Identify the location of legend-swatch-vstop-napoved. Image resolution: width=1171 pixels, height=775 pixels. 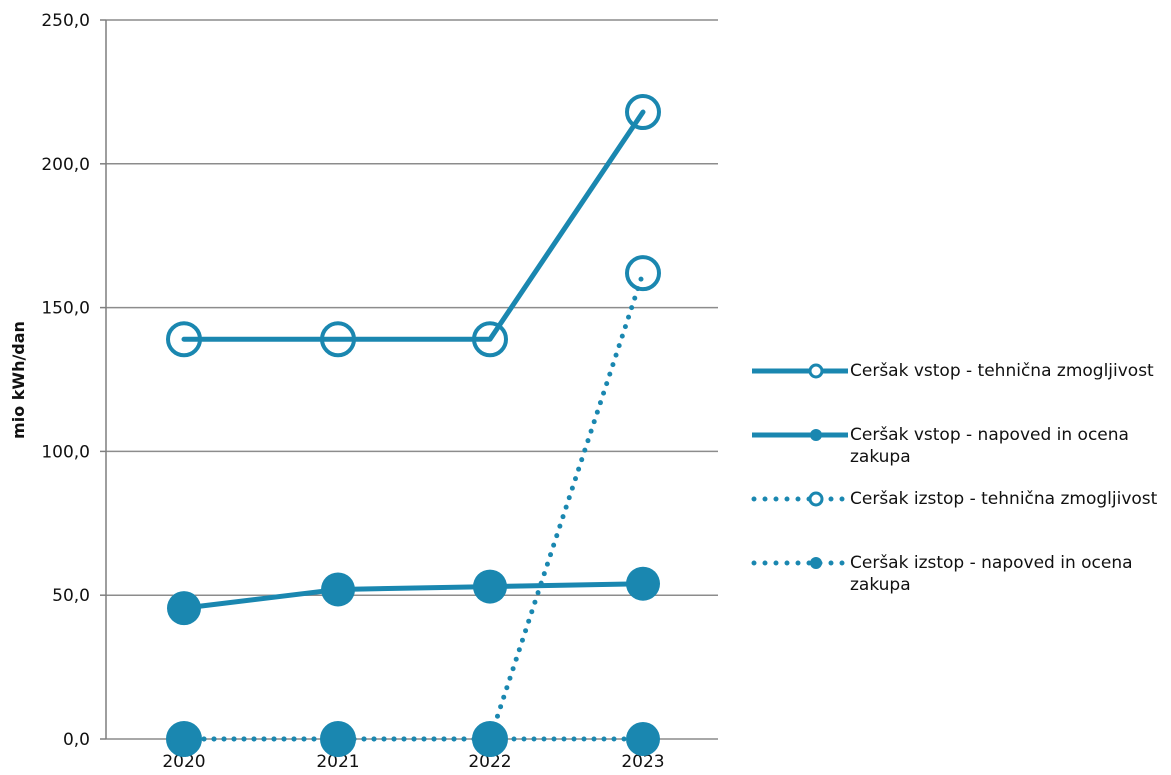
(800, 435).